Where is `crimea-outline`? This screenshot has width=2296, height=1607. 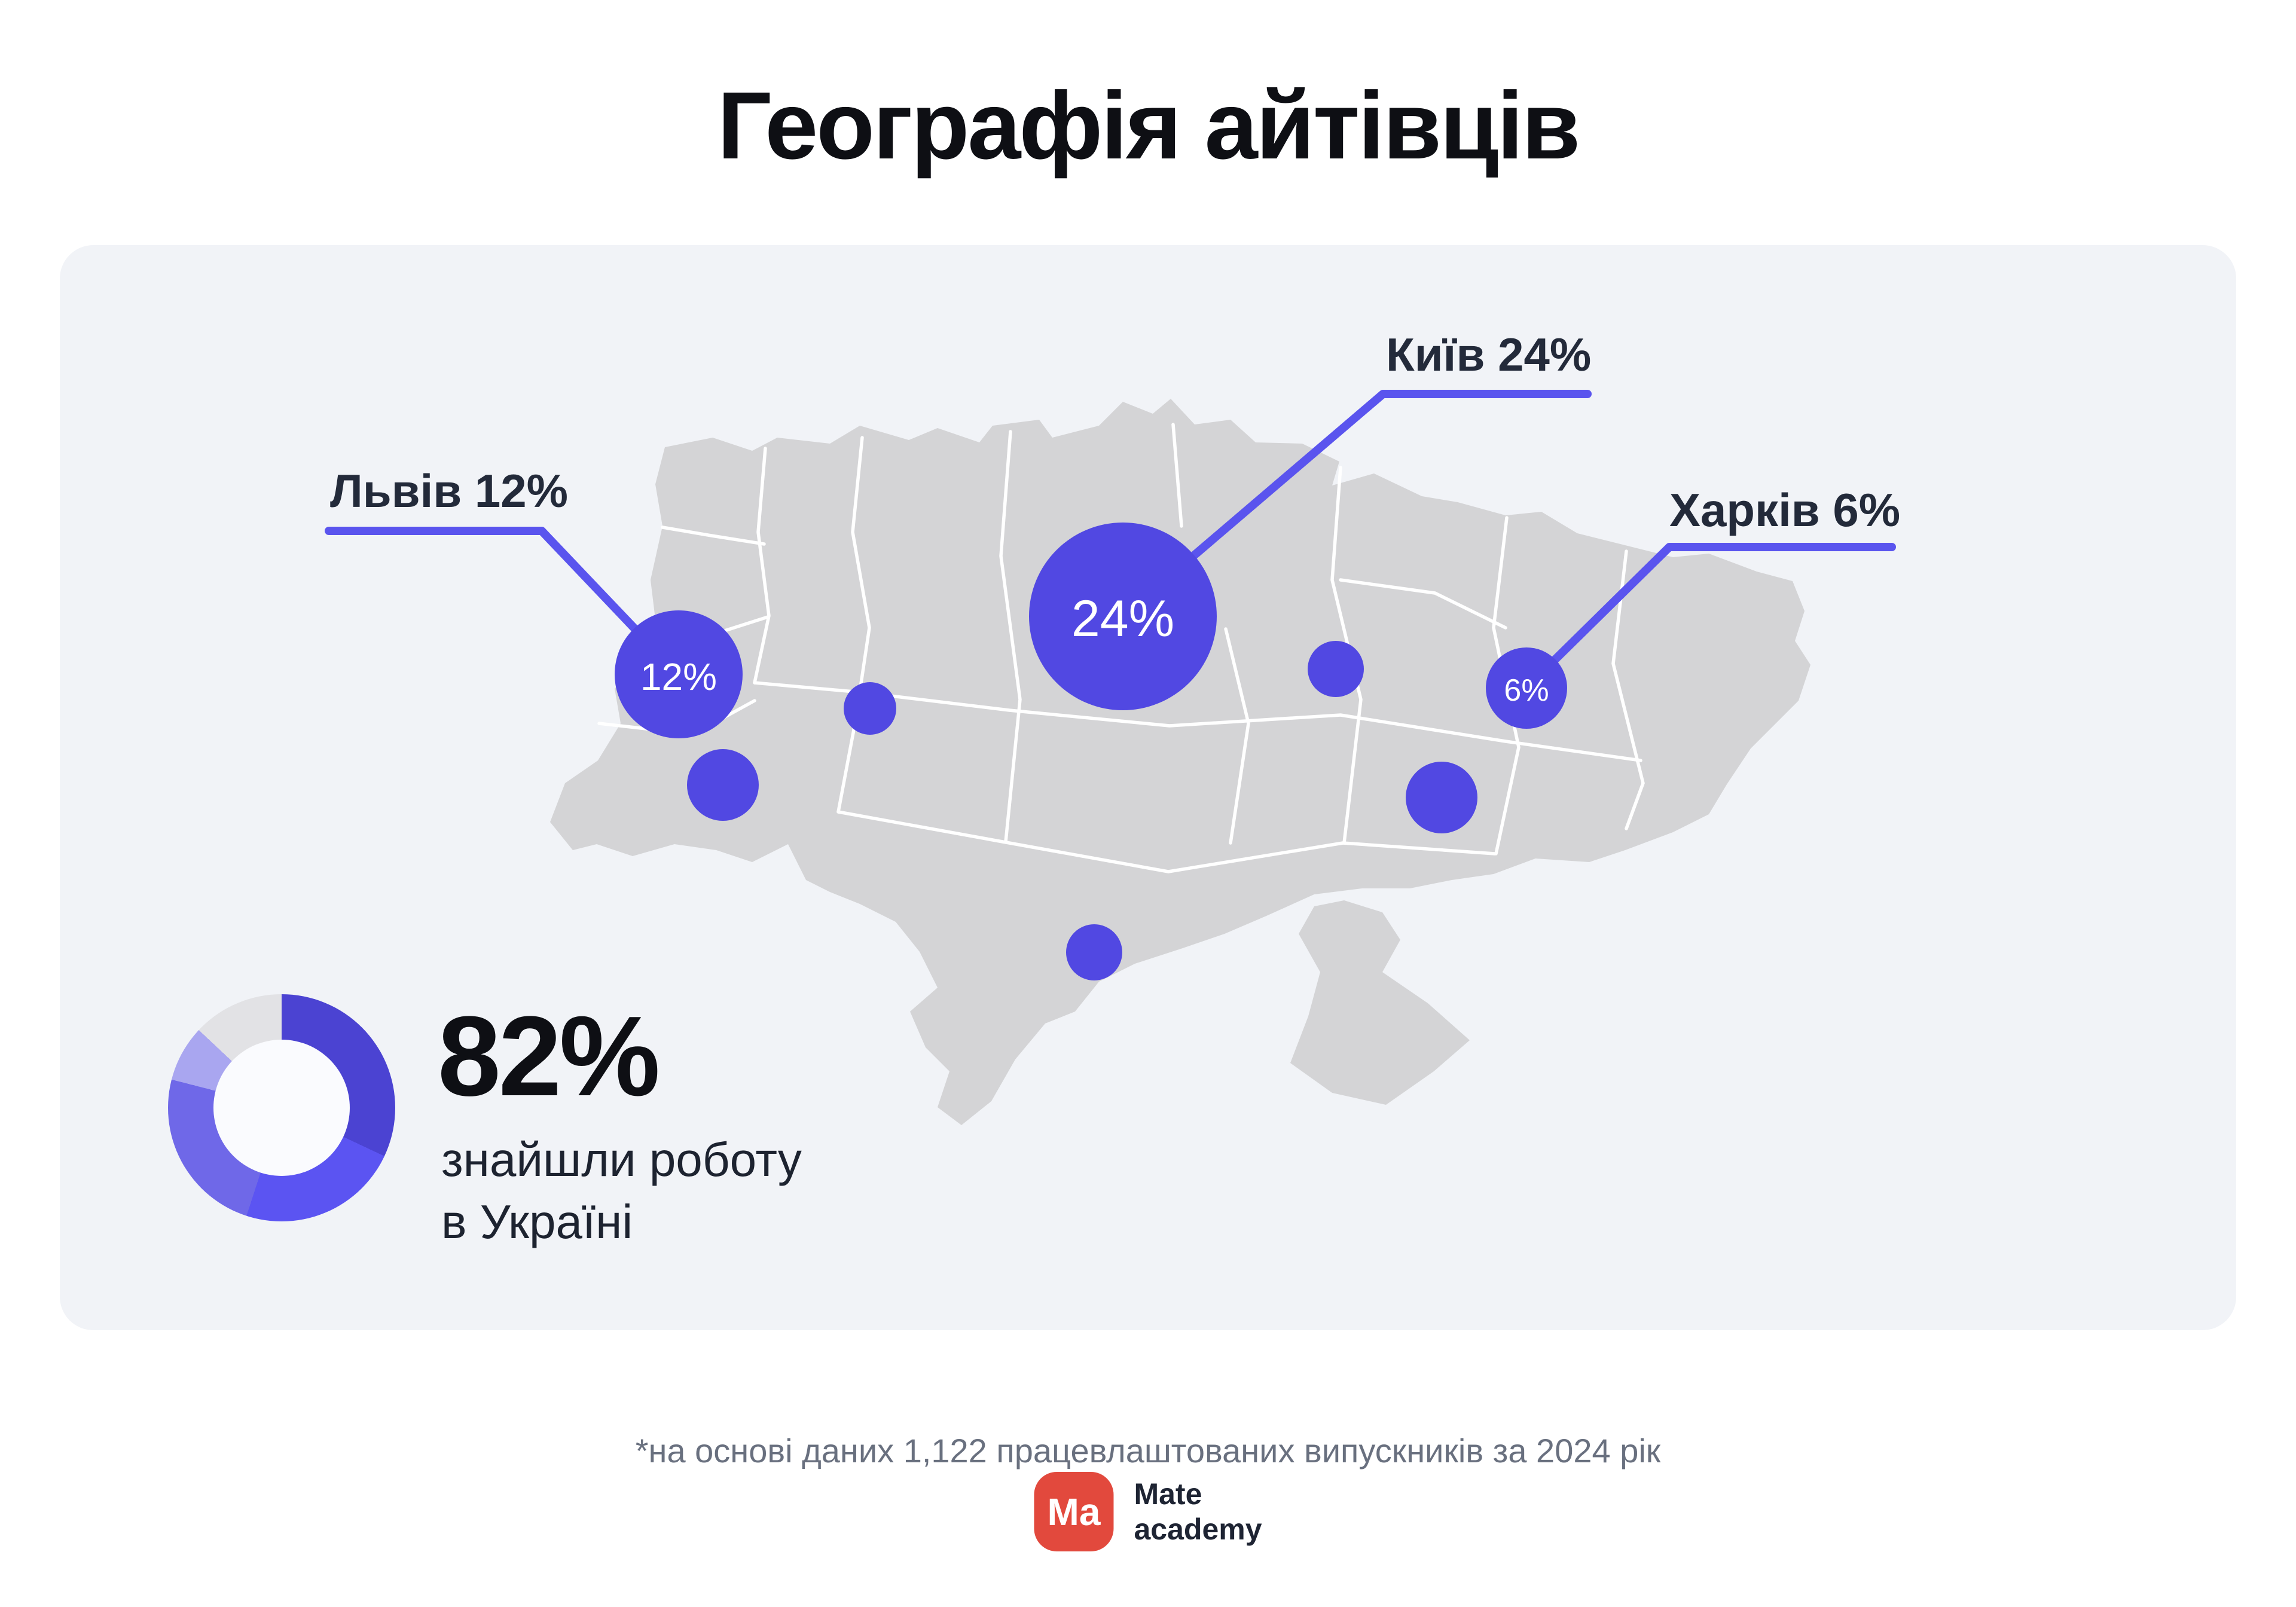 crimea-outline is located at coordinates (1380, 1002).